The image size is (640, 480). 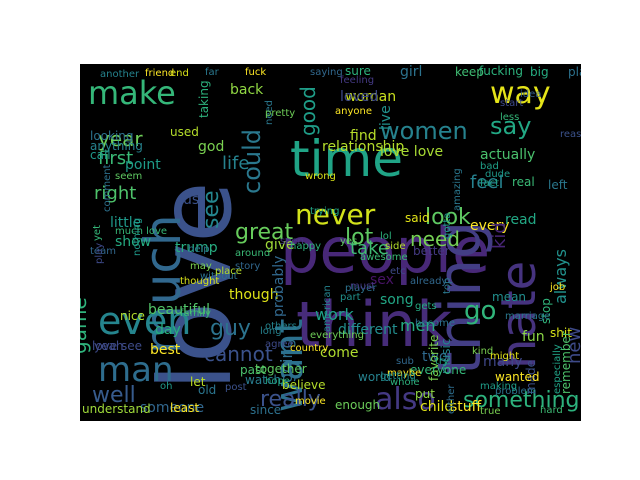 I want to click on word-start: start, so click(x=511, y=103).